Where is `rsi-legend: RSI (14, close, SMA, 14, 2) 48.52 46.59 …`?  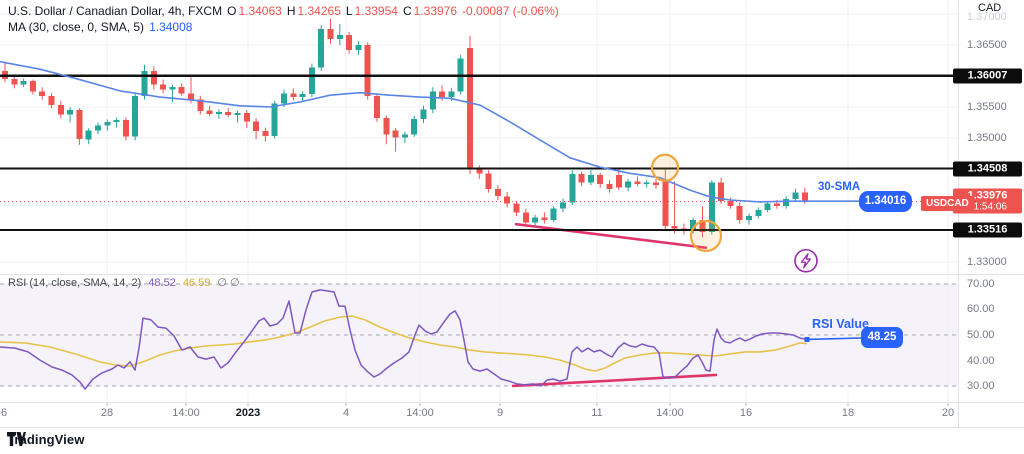
rsi-legend: RSI (14, close, SMA, 14, 2) 48.52 46.59 … is located at coordinates (124, 282).